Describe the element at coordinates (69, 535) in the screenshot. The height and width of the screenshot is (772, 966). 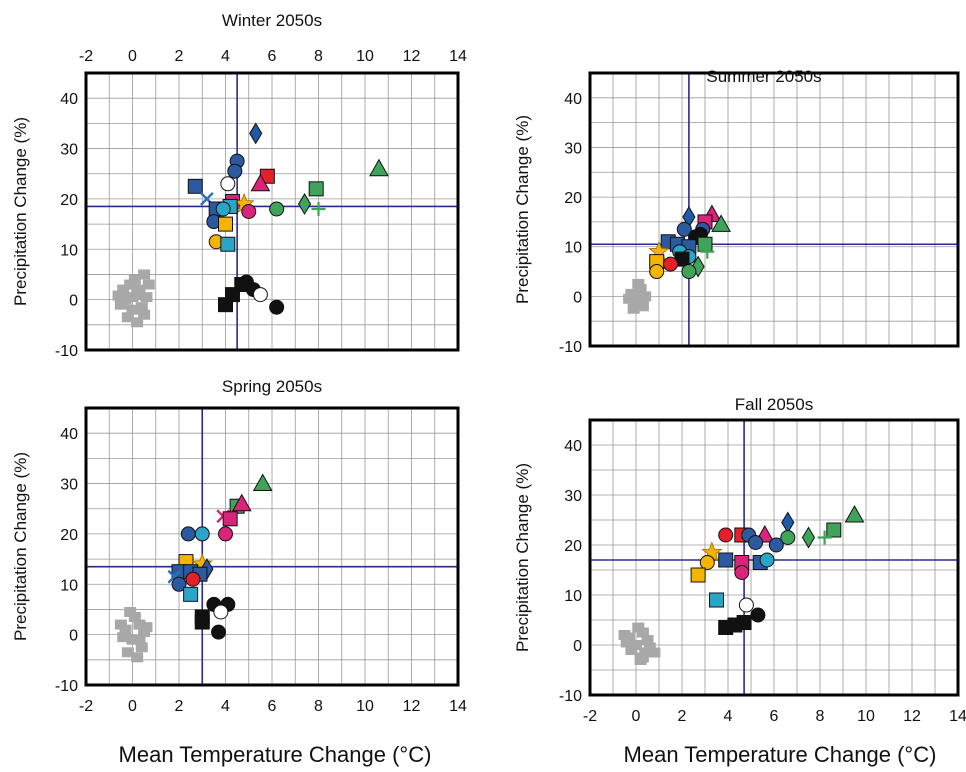
I see `y-tick-label: 20` at that location.